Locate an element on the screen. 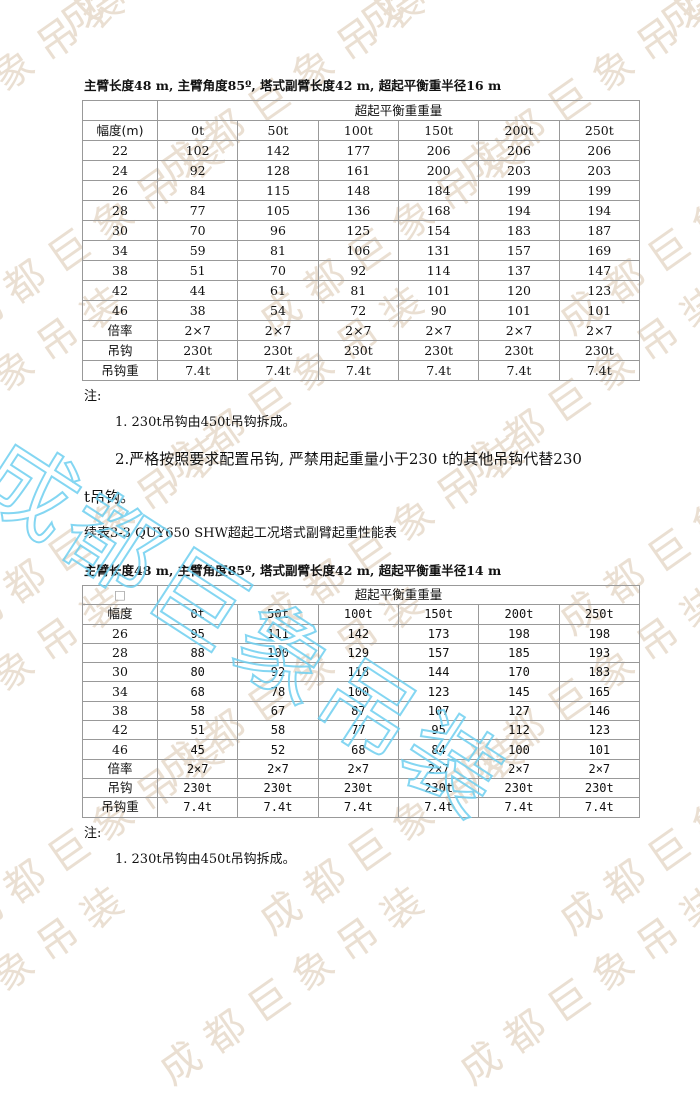 The width and height of the screenshot is (700, 1096). table-row: 22 102 142 177 206 206 206 is located at coordinates (361, 150).